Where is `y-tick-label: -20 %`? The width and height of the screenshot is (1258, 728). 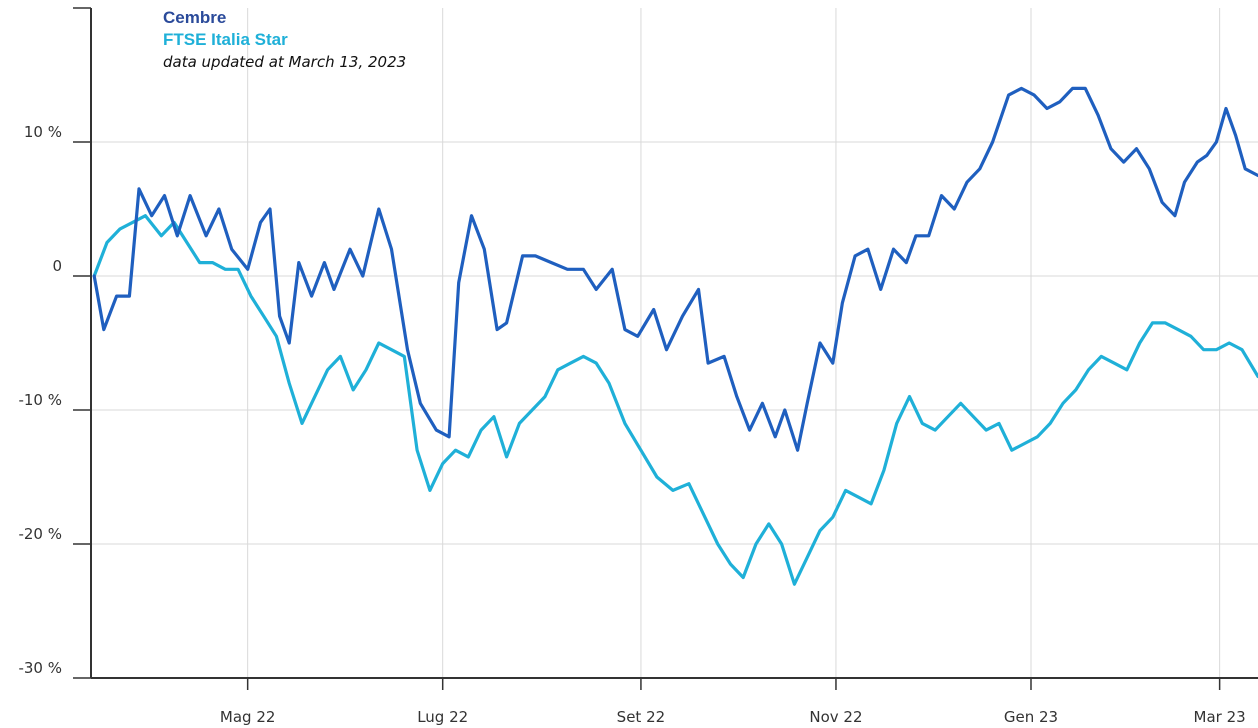
y-tick-label: -20 % is located at coordinates (40, 534).